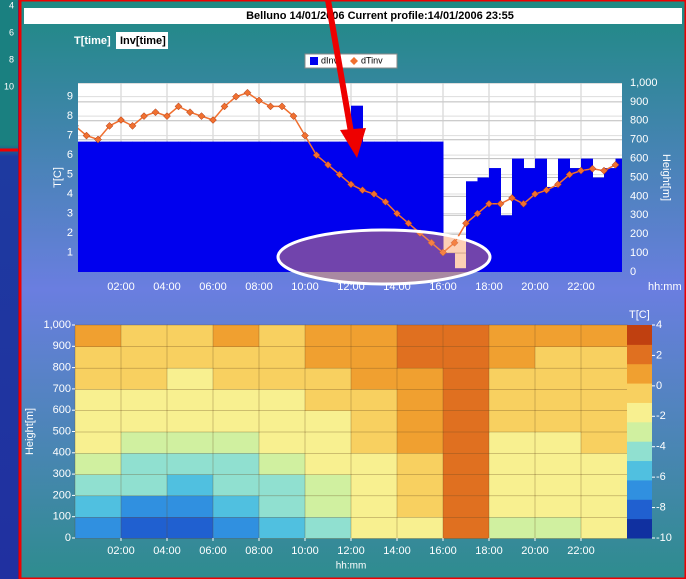 Image resolution: width=686 pixels, height=579 pixels. I want to click on x-tick-label: 04:00, so click(167, 287).